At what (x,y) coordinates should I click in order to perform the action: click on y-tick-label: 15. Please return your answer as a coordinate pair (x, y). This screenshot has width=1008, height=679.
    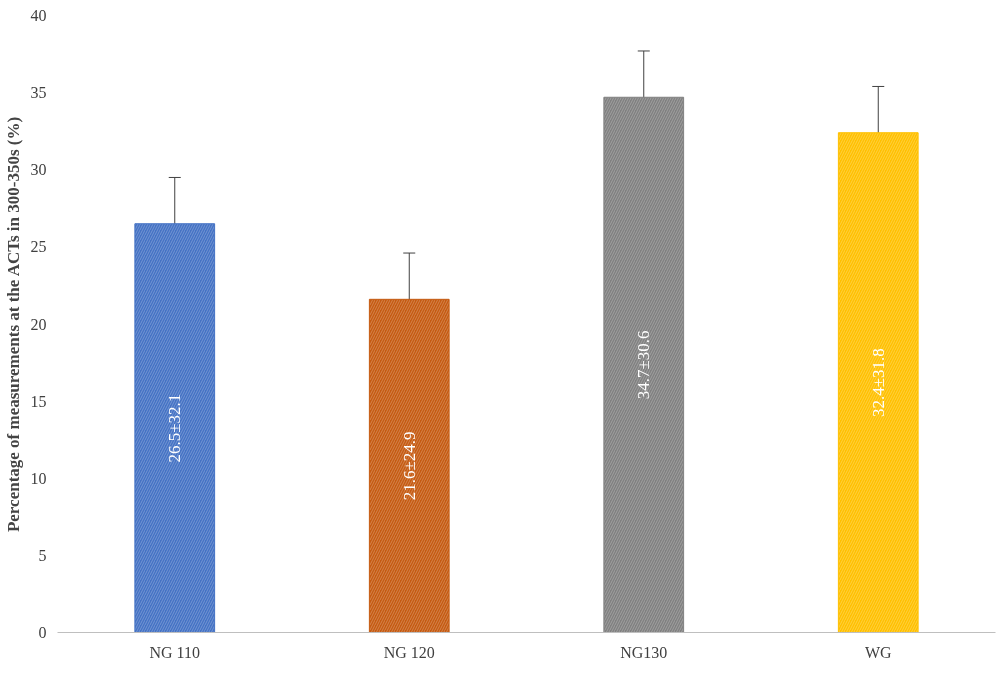
    Looking at the image, I should click on (38, 401).